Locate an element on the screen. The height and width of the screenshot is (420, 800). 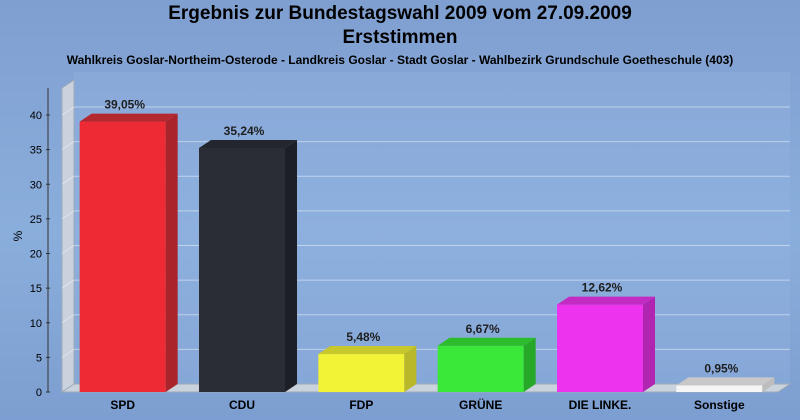
y-axis-label: % is located at coordinates (18, 235).